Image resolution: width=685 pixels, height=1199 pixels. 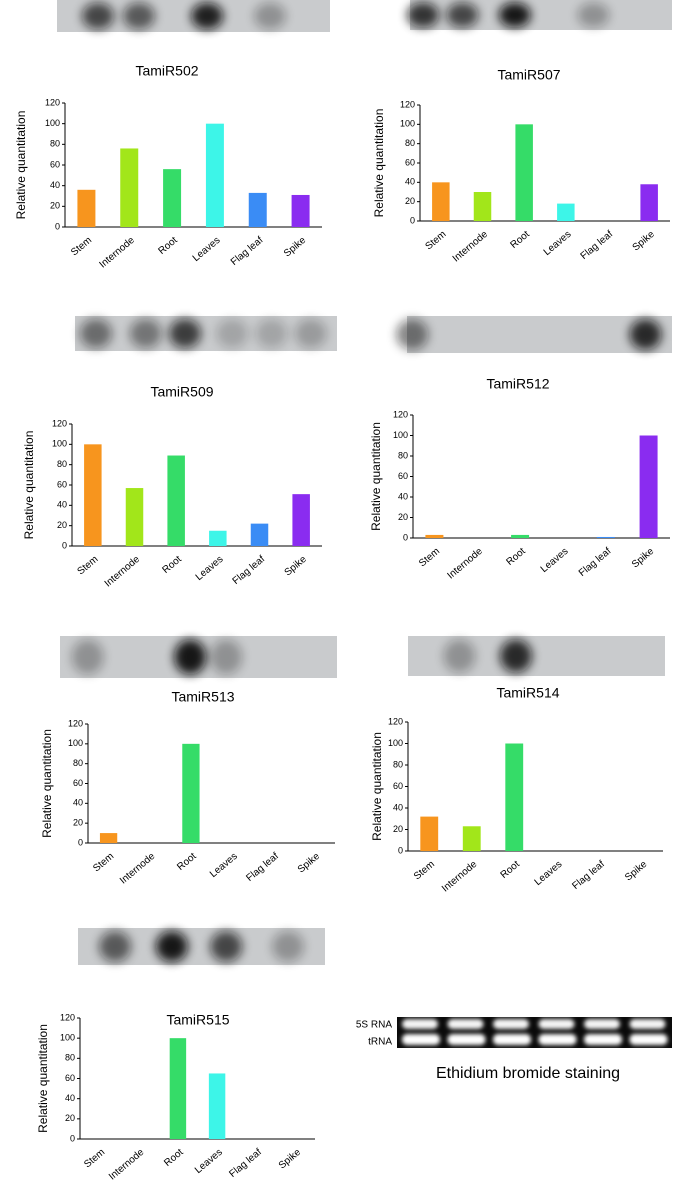 I want to click on chart-title: TamiR514, so click(x=527, y=693).